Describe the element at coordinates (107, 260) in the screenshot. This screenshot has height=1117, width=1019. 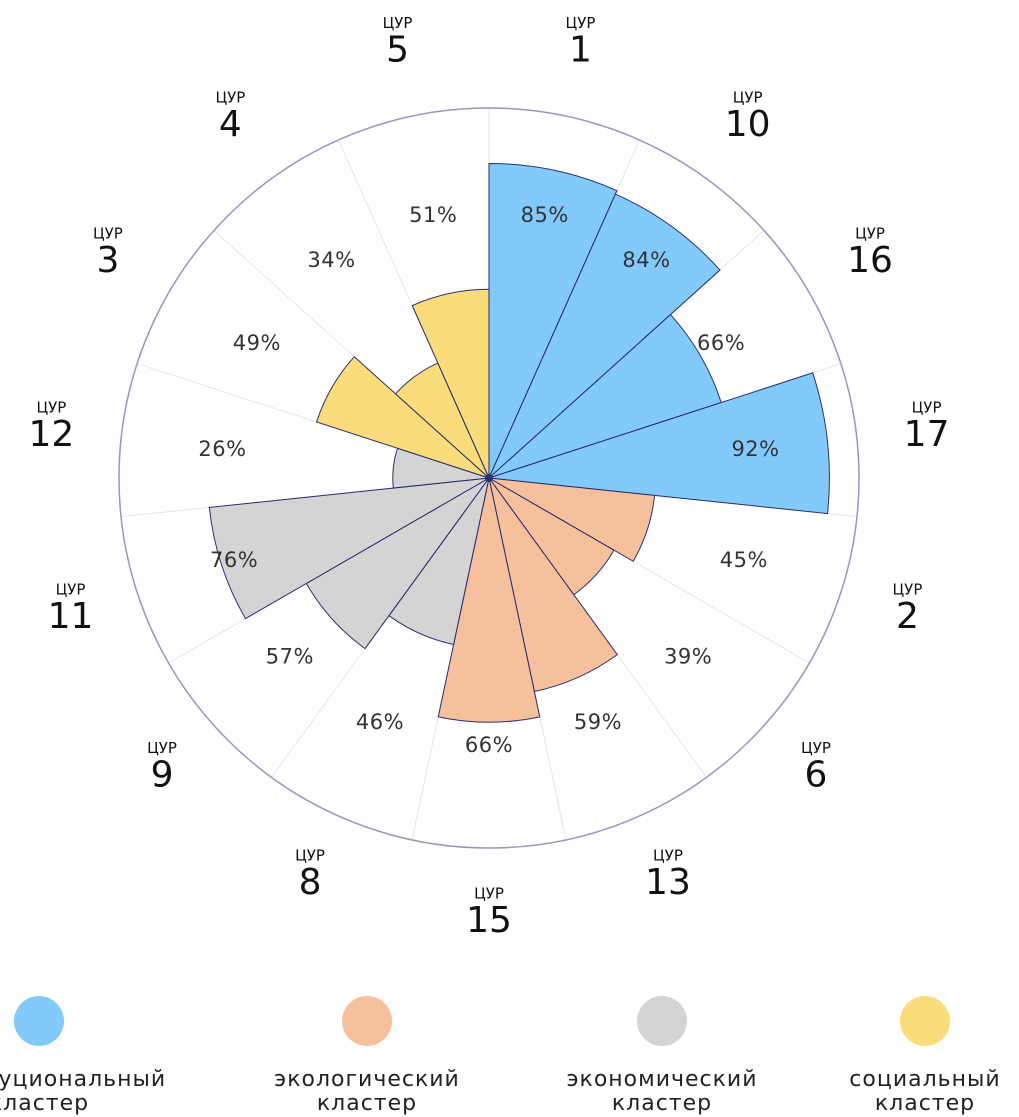
I see `category-label: 3` at that location.